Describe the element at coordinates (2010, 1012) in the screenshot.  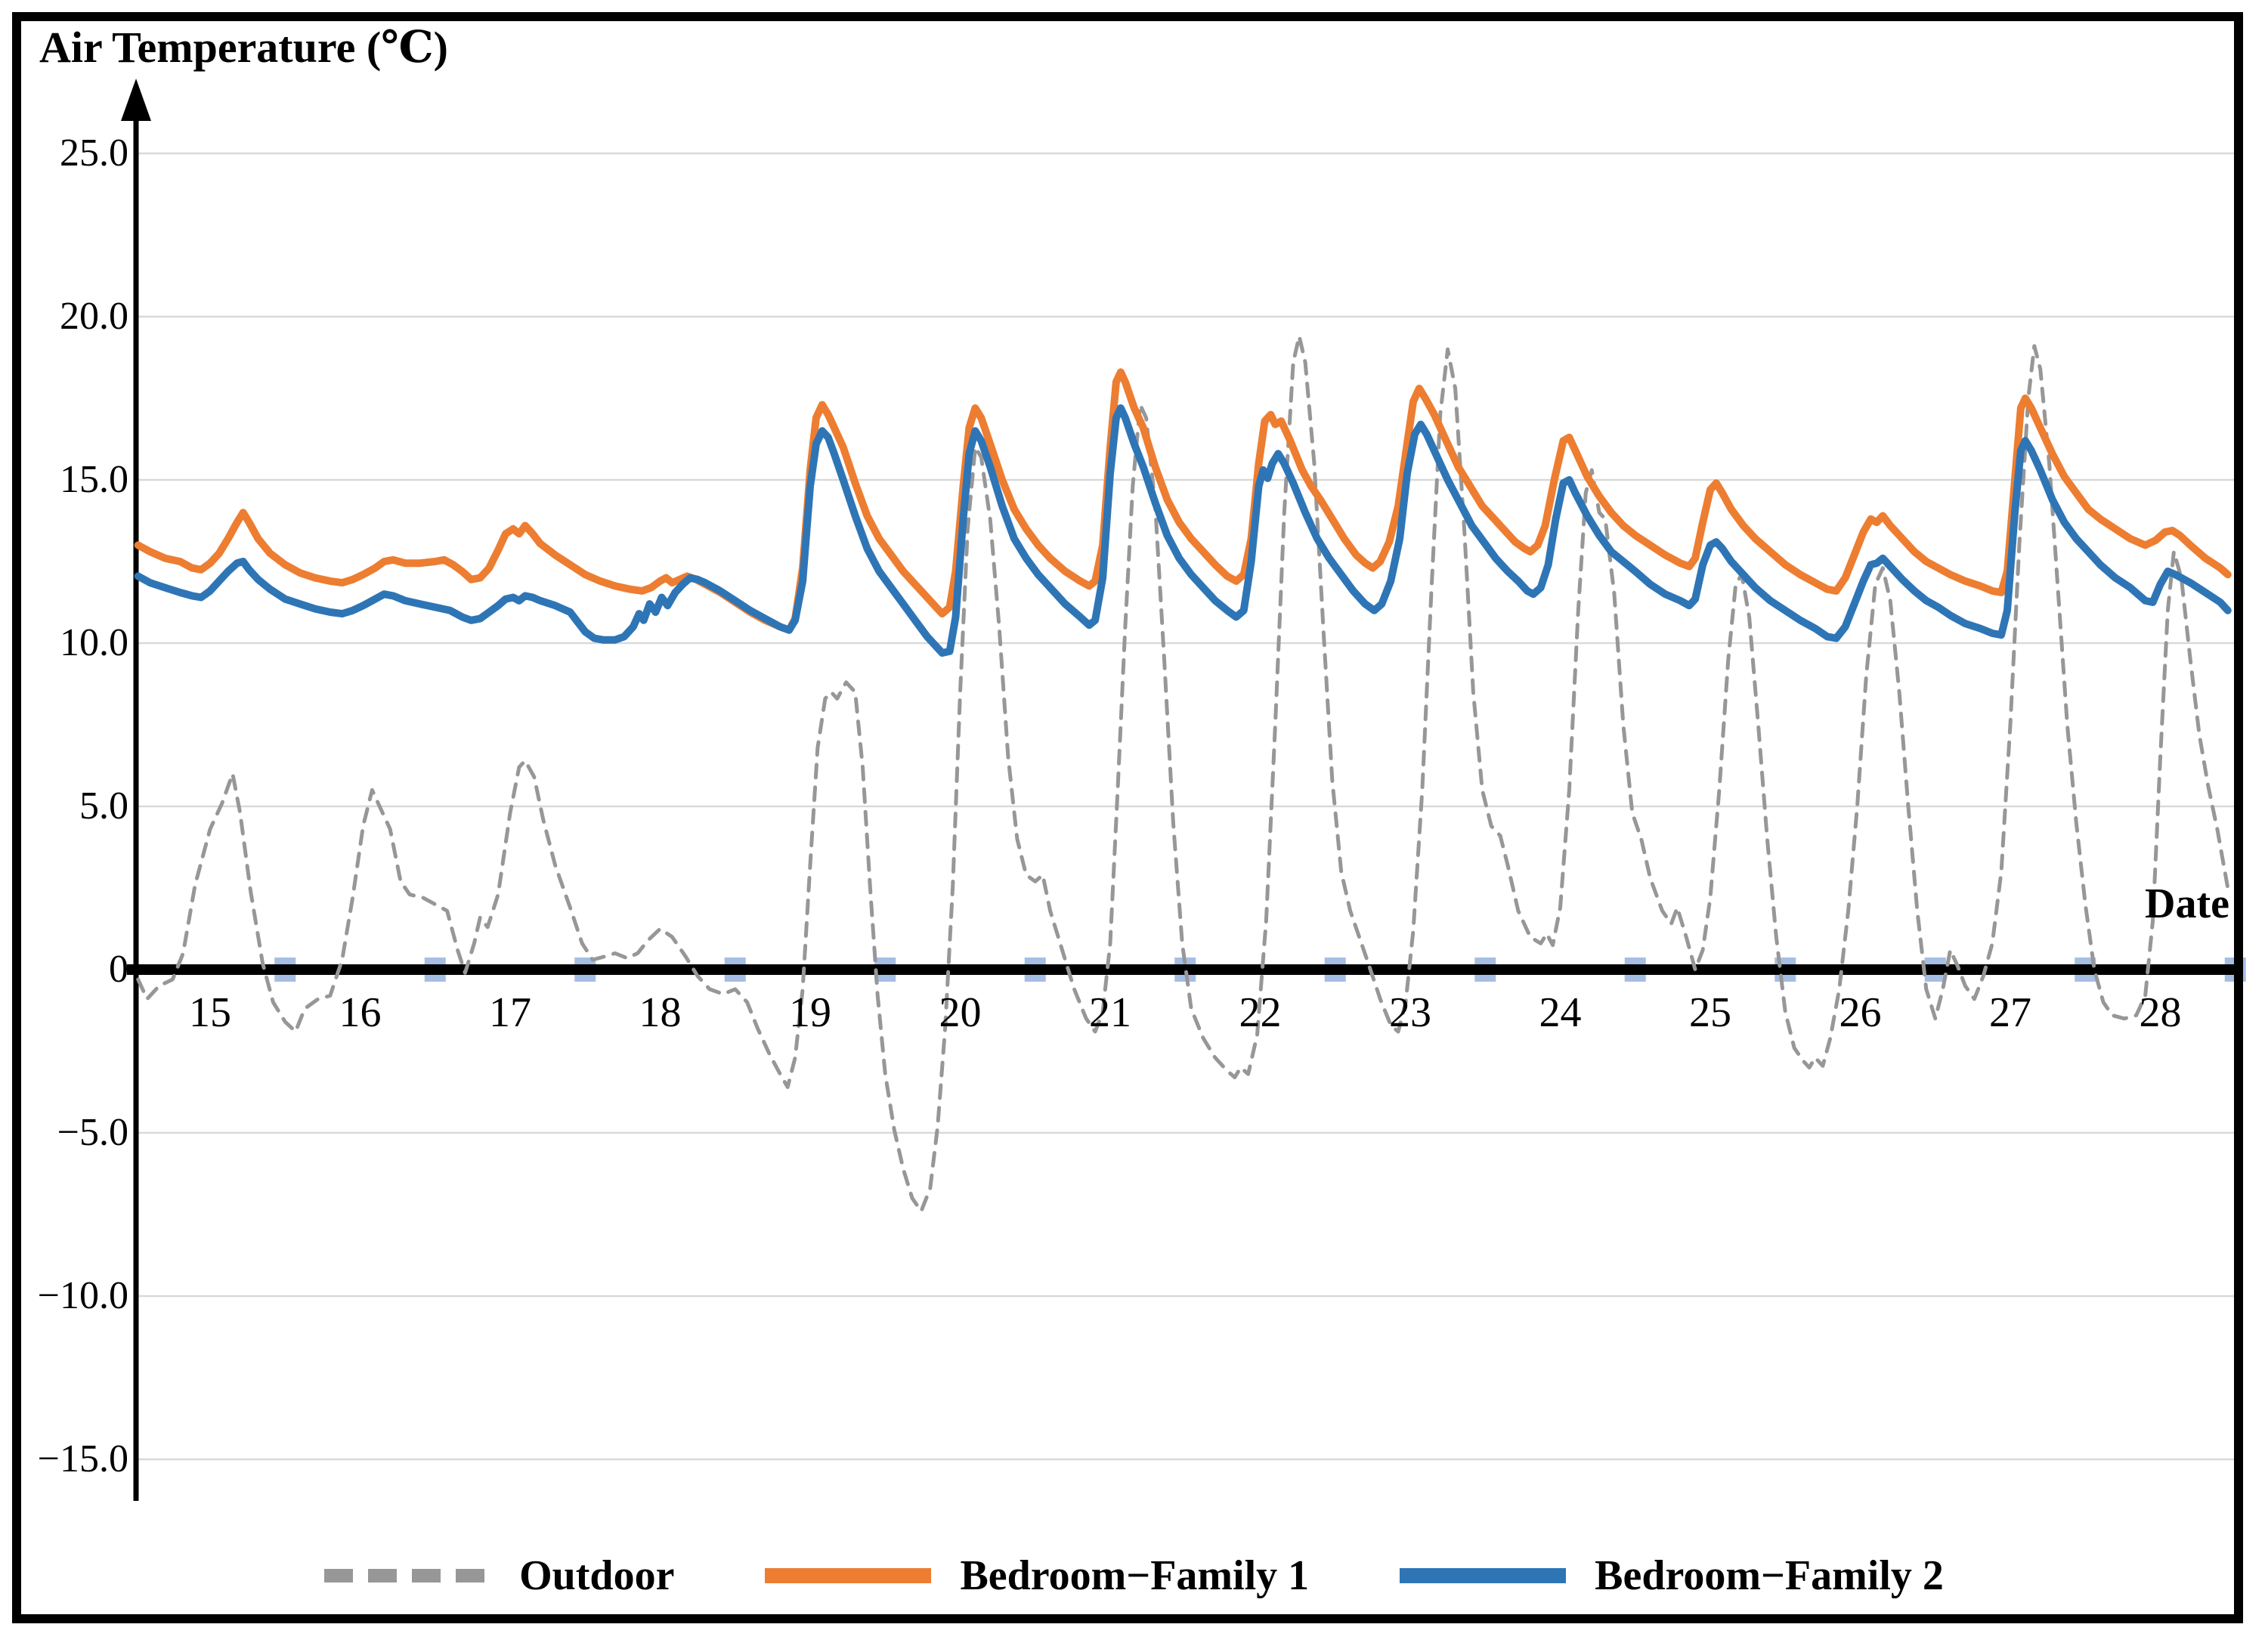
I see `x-tick-label-27: 27` at that location.